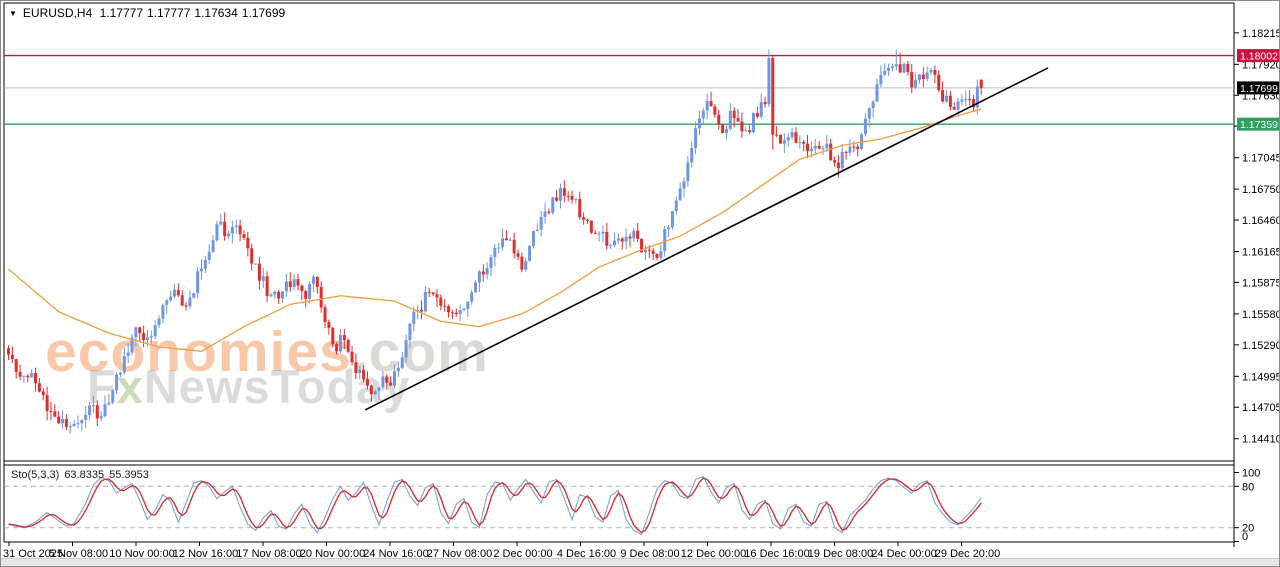  What do you see at coordinates (649, 554) in the screenshot?
I see `date-tick-label: 9 Dec 08:00` at bounding box center [649, 554].